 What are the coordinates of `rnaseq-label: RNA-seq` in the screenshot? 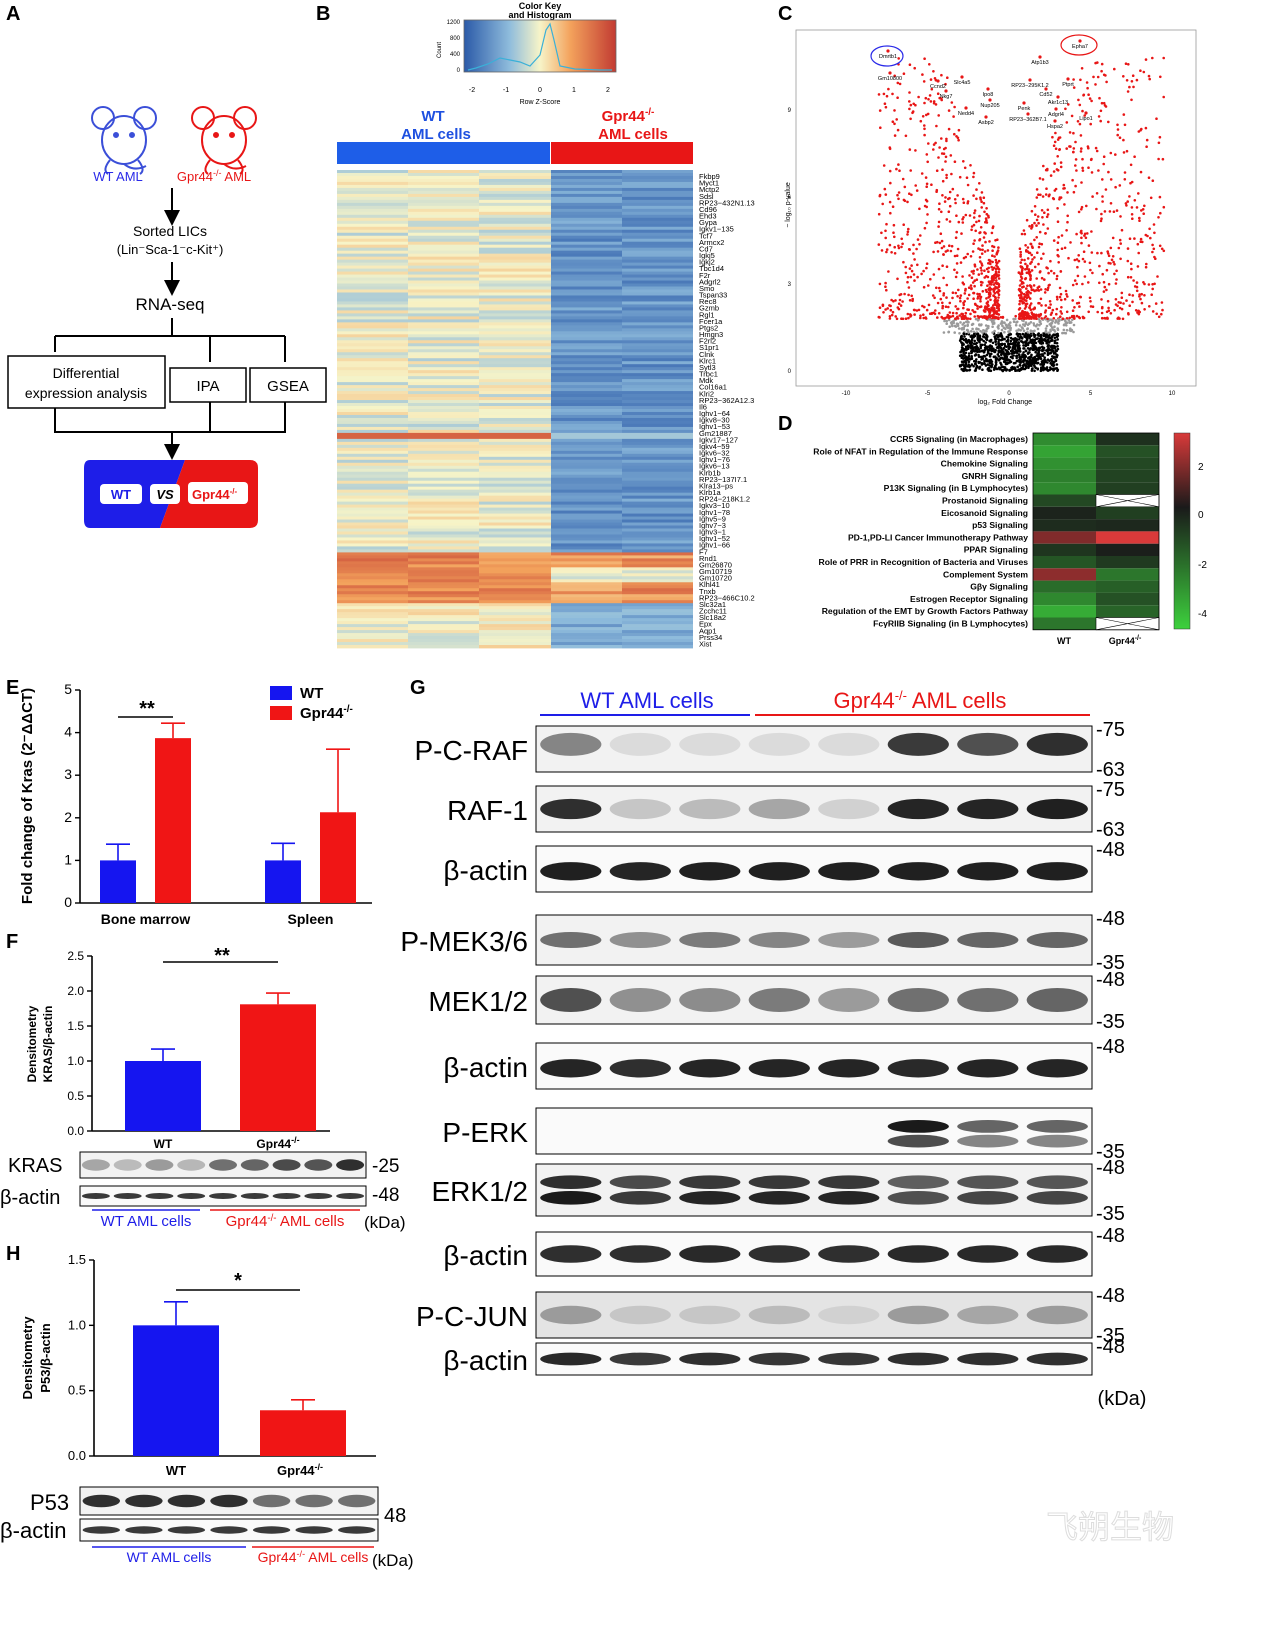 It's located at (170, 304).